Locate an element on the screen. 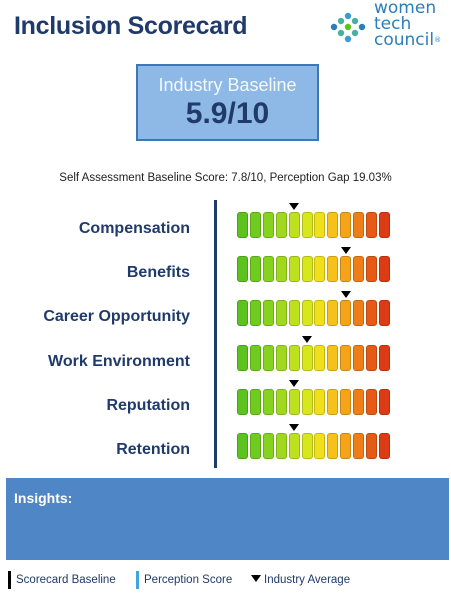 Image resolution: width=451 pixels, height=599 pixels. category-label: Work Environment is located at coordinates (119, 361).